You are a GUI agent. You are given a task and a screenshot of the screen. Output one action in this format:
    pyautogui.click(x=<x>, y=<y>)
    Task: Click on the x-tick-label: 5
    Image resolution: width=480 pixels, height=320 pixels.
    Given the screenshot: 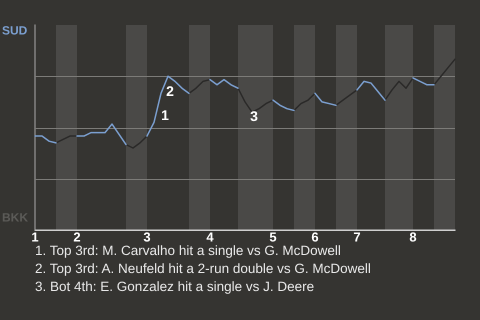 What is the action you would take?
    pyautogui.click(x=273, y=236)
    